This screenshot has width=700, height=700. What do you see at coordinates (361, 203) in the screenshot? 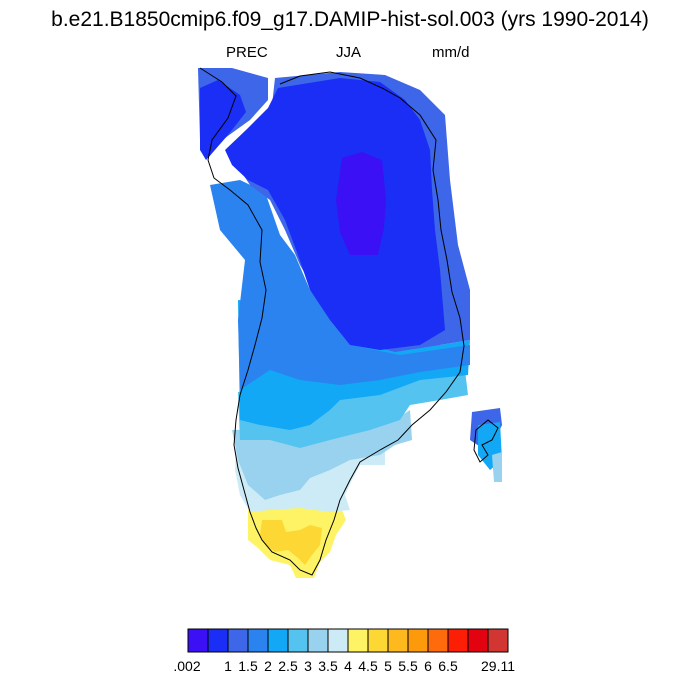
I see `field-purple-max` at bounding box center [361, 203].